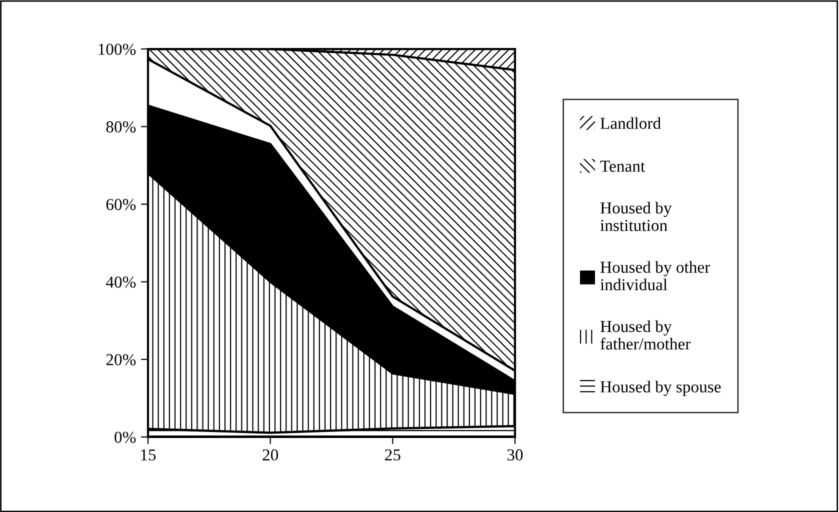 The height and width of the screenshot is (512, 839). What do you see at coordinates (655, 275) in the screenshot?
I see `legend-label: Housed by other individual` at bounding box center [655, 275].